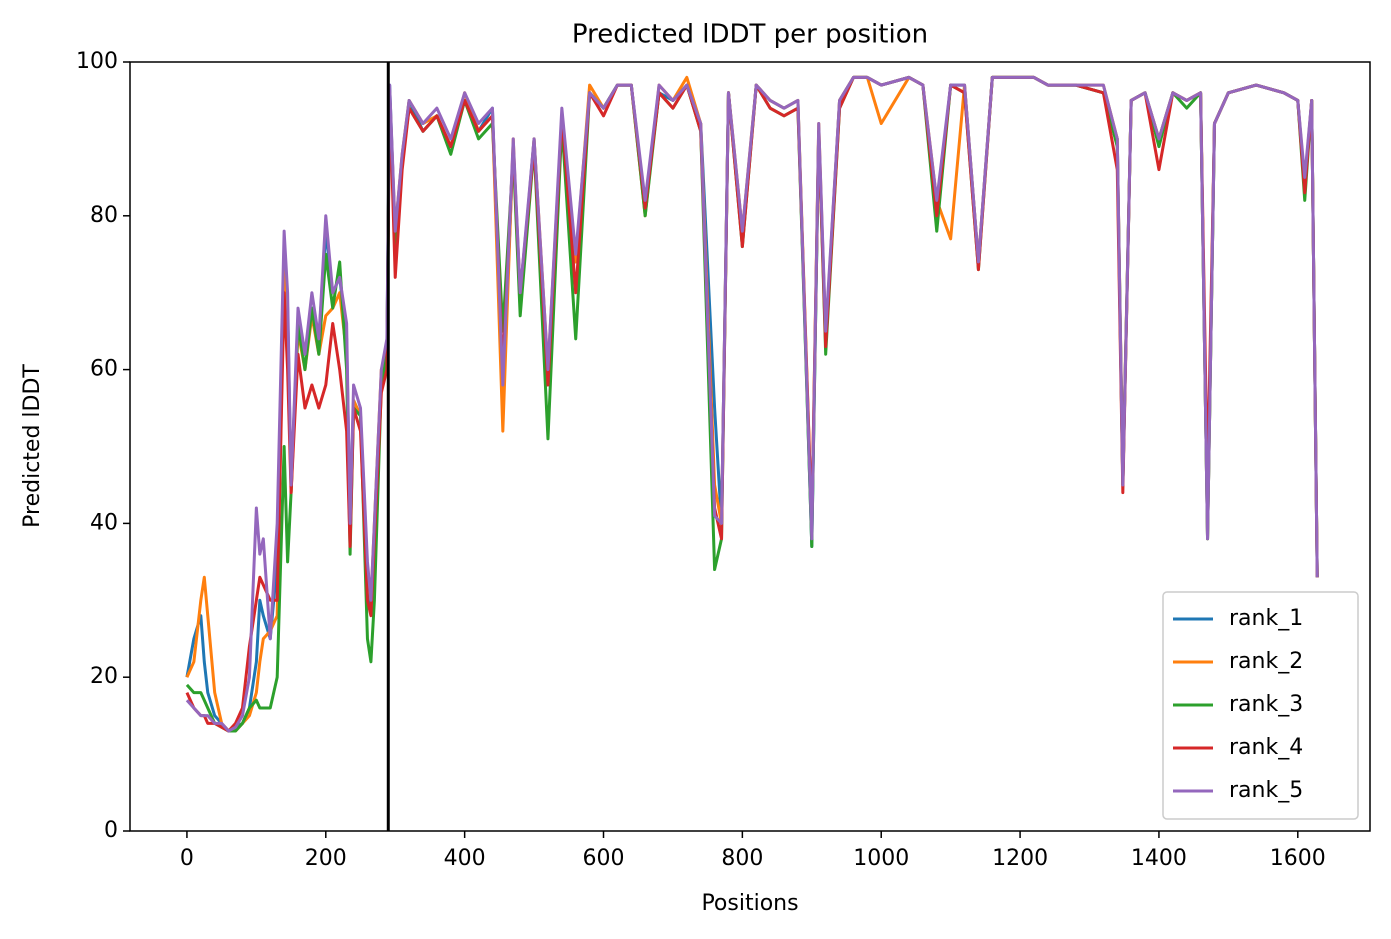 The image size is (1391, 939). Describe the element at coordinates (604, 858) in the screenshot. I see `x-tick-label: 600` at that location.